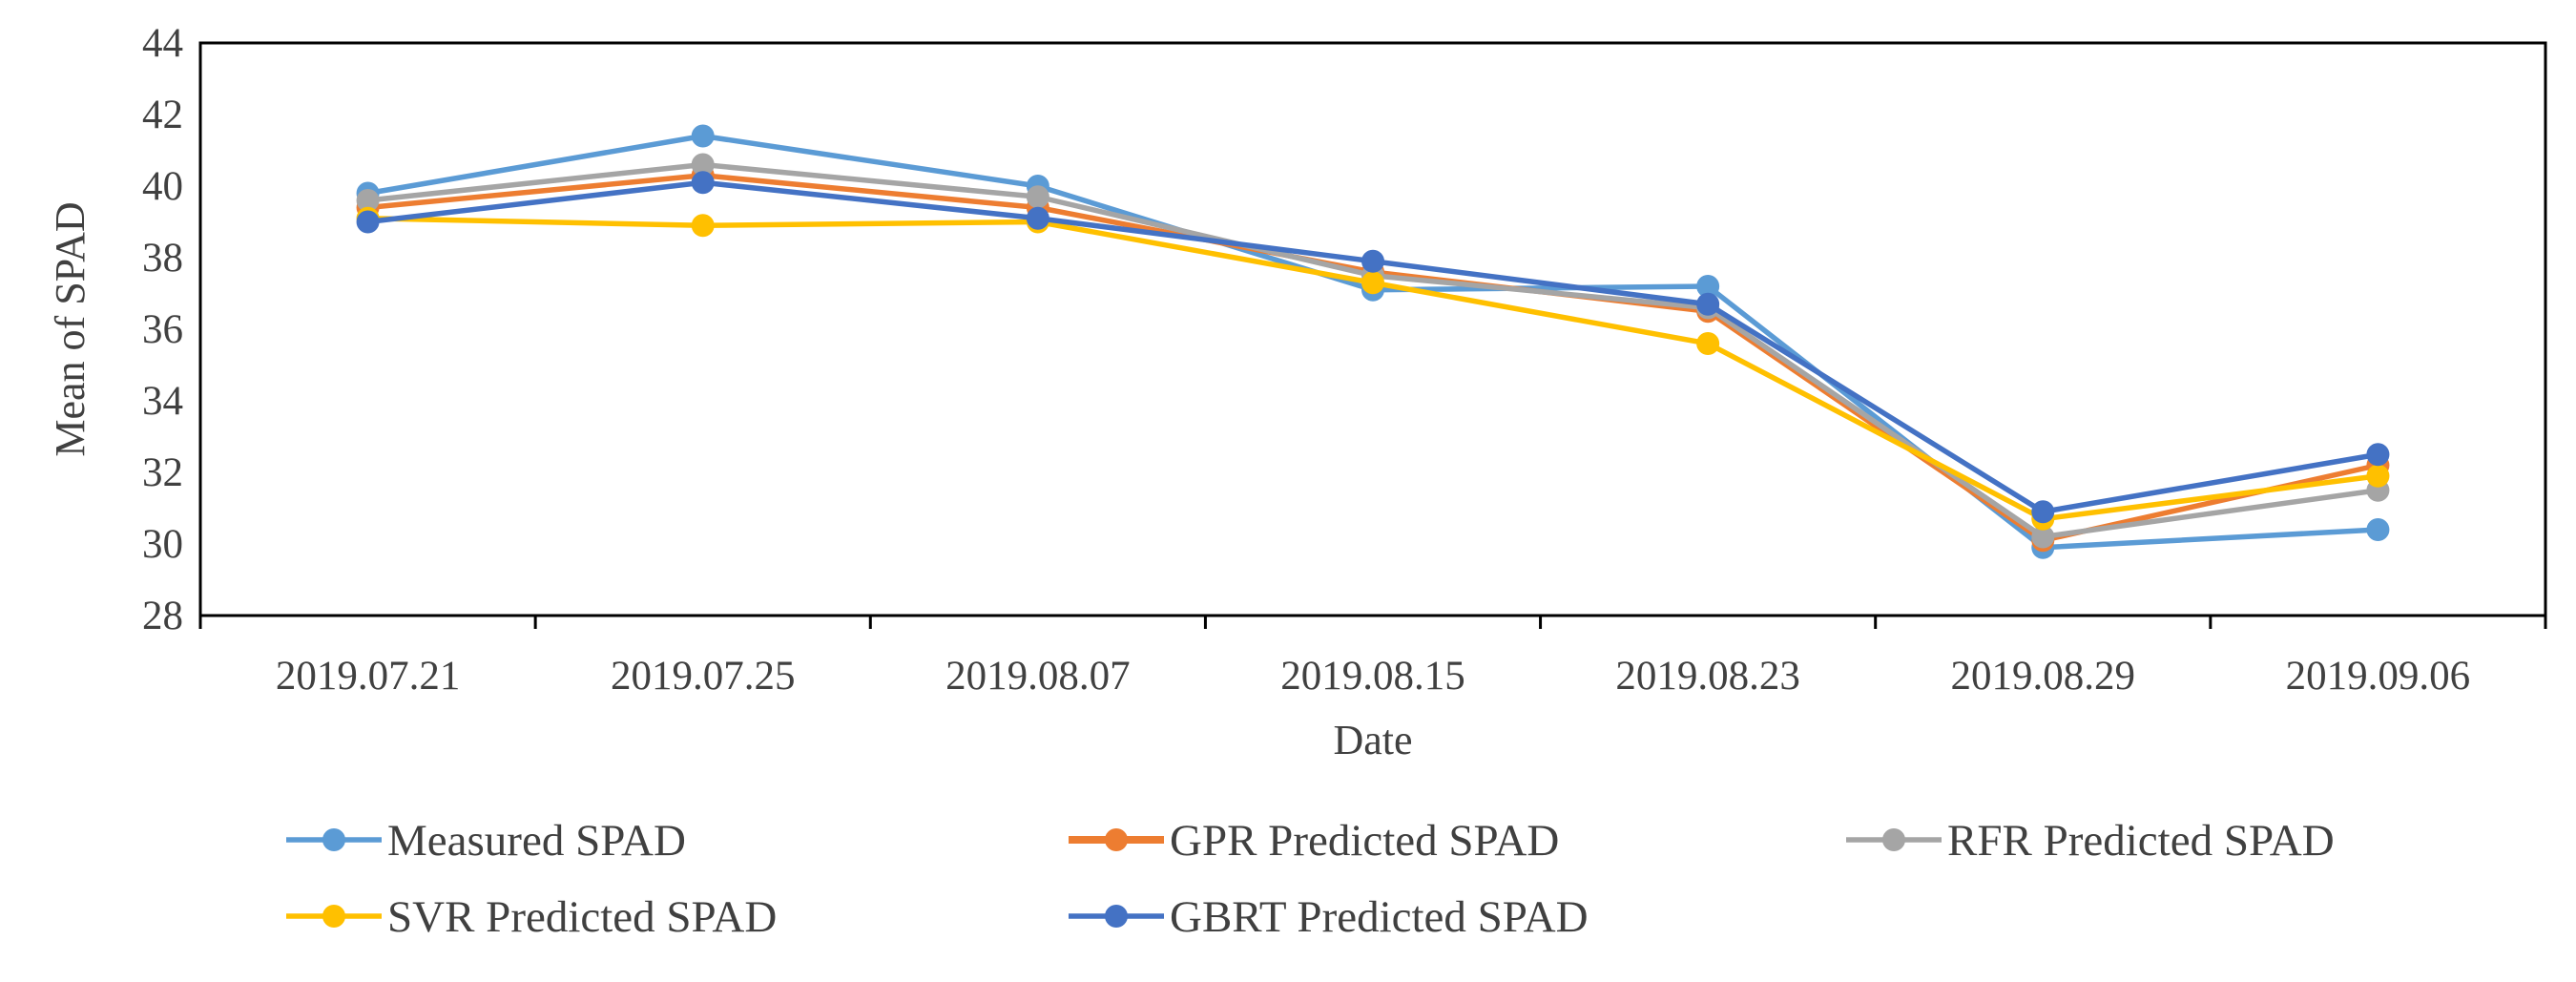 Image resolution: width=2576 pixels, height=982 pixels. I want to click on legend-item: GPR Predicted SPAD, so click(1314, 841).